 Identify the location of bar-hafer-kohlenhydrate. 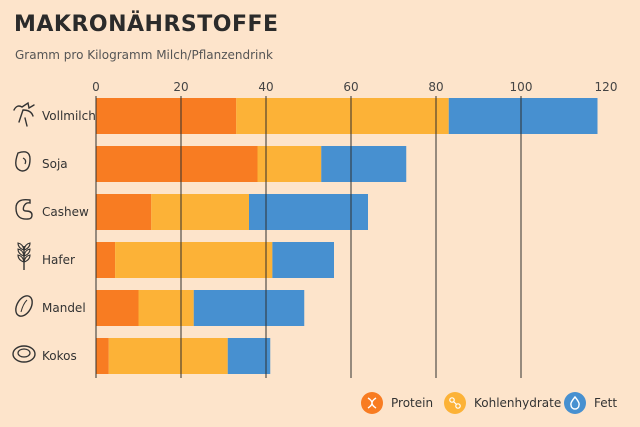
(194, 260).